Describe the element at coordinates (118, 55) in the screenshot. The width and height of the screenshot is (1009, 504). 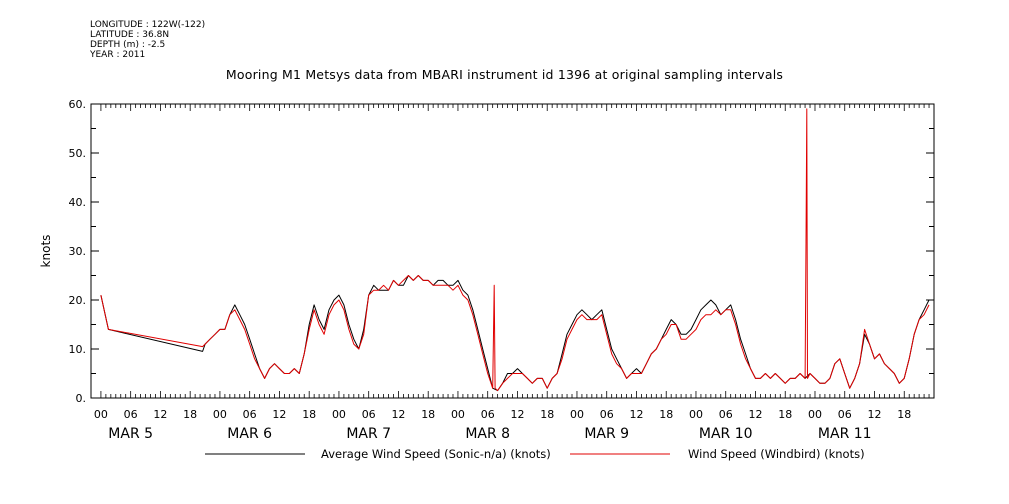
I see `year-text: YEAR : 2011` at that location.